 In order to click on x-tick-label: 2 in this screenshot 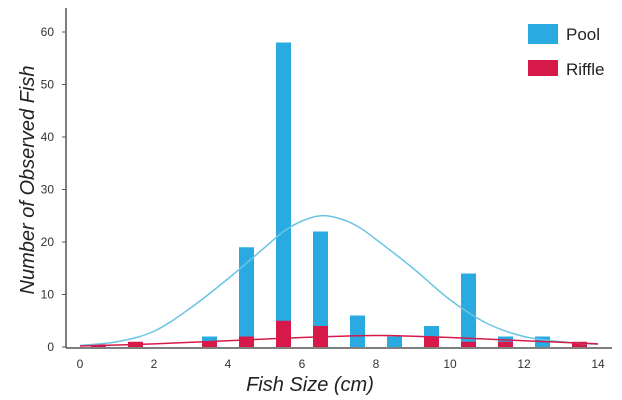, I will do `click(154, 364)`.